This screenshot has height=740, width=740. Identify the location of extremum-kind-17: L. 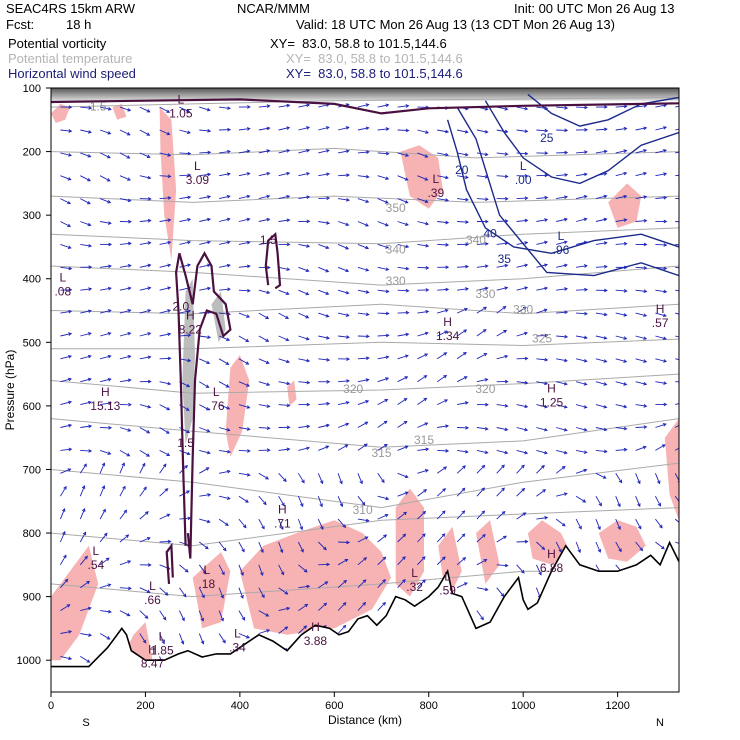
(435, 179).